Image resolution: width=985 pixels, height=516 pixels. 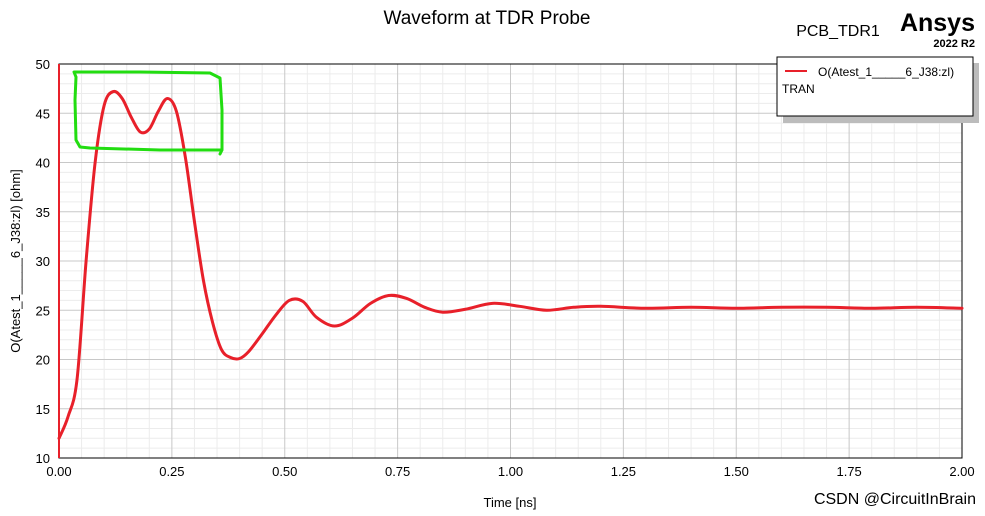 I want to click on y-axis-ticks: 10 15 20 25 30 35 40 45 50, so click(x=43, y=261).